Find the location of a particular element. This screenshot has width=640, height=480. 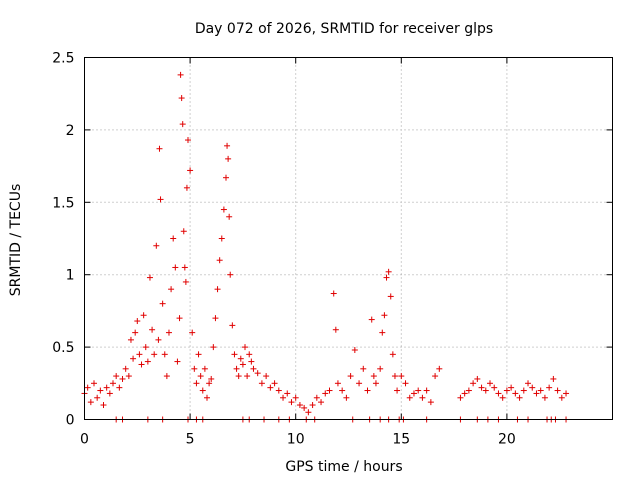

y-tick-label: 2.5 is located at coordinates (63, 59).